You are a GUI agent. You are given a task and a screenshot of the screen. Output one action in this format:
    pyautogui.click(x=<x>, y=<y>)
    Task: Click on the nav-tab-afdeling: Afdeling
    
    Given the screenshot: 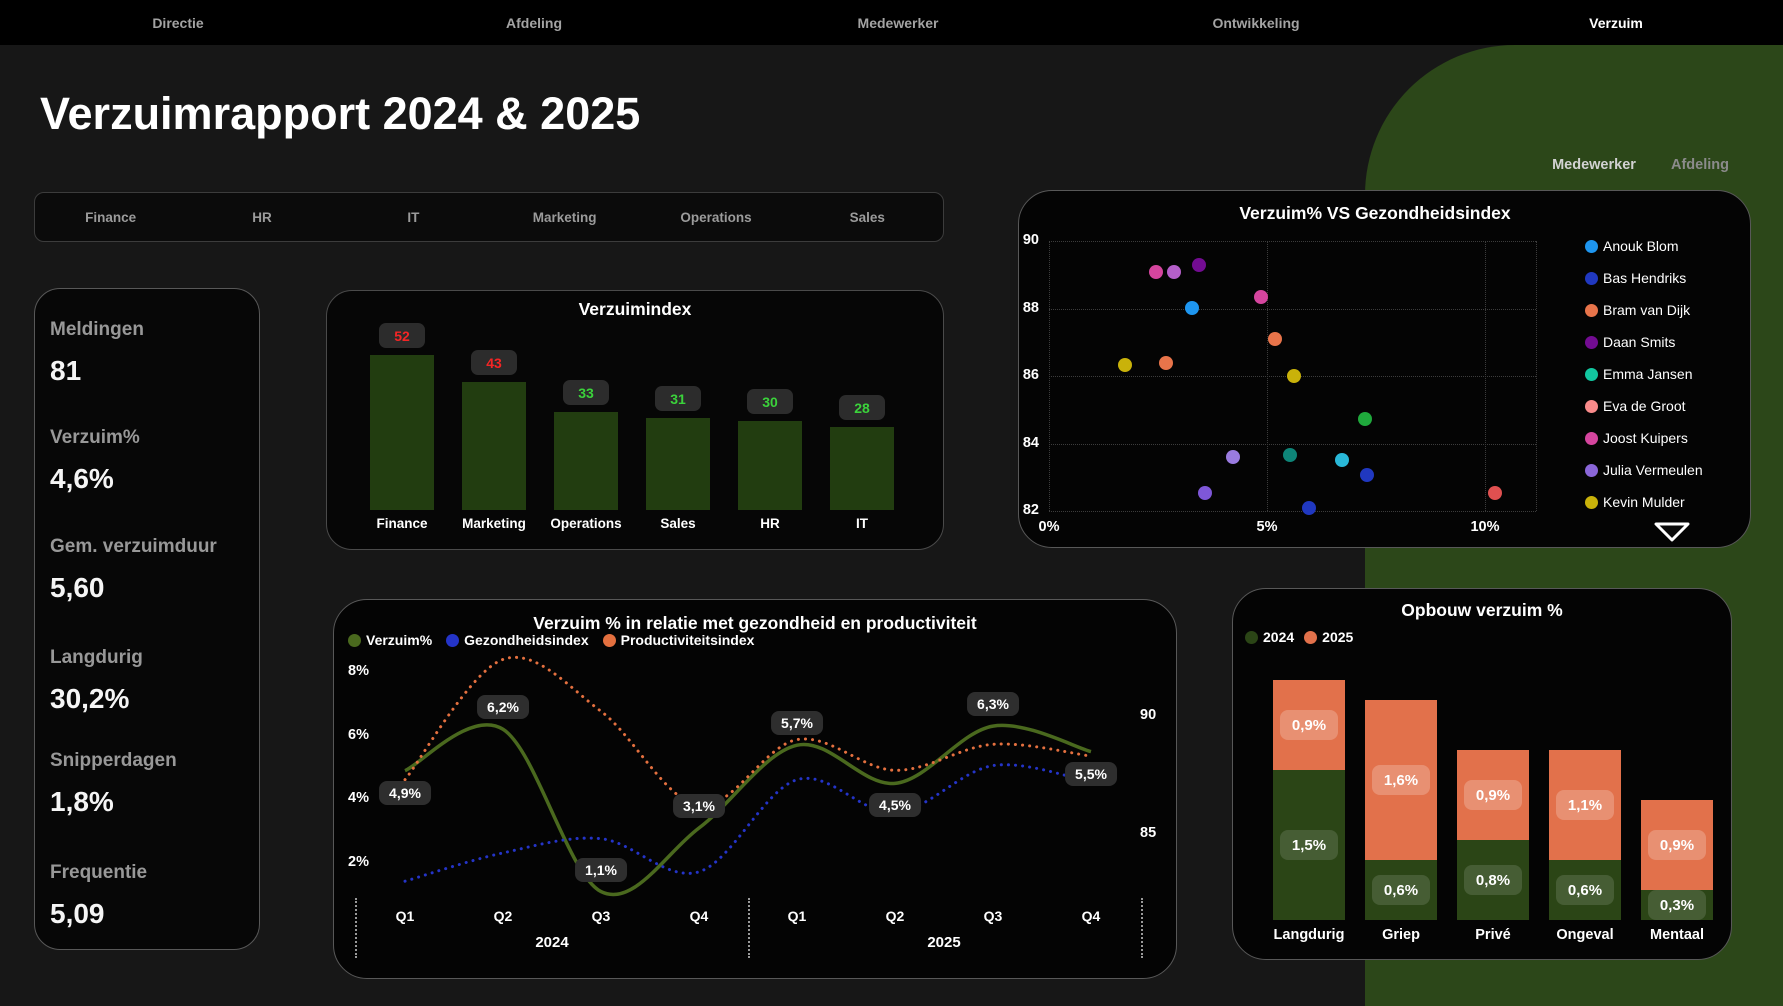 What is the action you would take?
    pyautogui.click(x=534, y=22)
    